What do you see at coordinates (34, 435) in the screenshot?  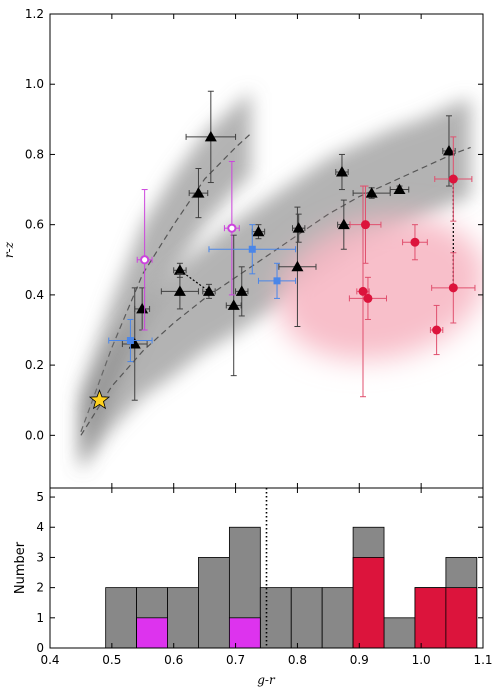 I see `scatter-y-tick-label: 0.0` at bounding box center [34, 435].